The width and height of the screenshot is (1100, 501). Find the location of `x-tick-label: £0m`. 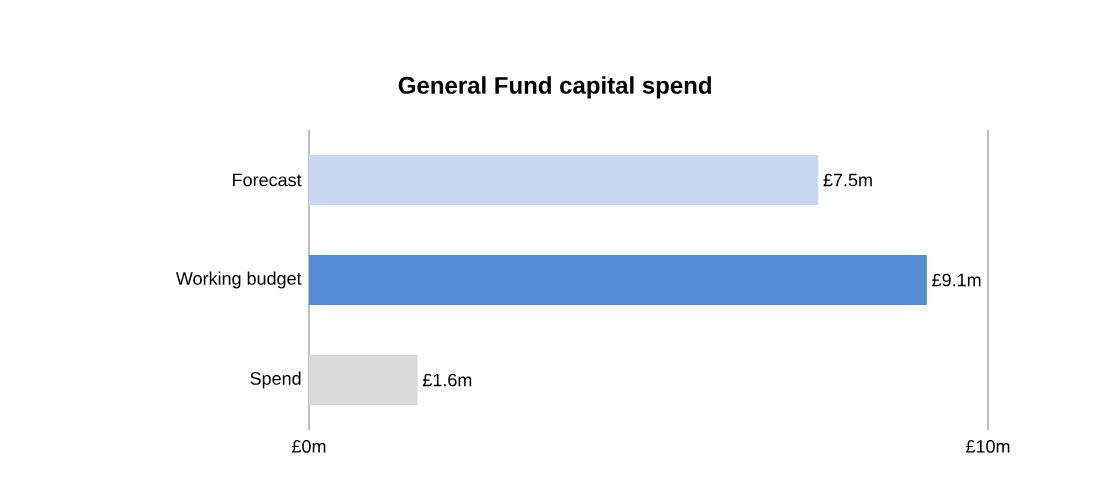

x-tick-label: £0m is located at coordinates (309, 446).